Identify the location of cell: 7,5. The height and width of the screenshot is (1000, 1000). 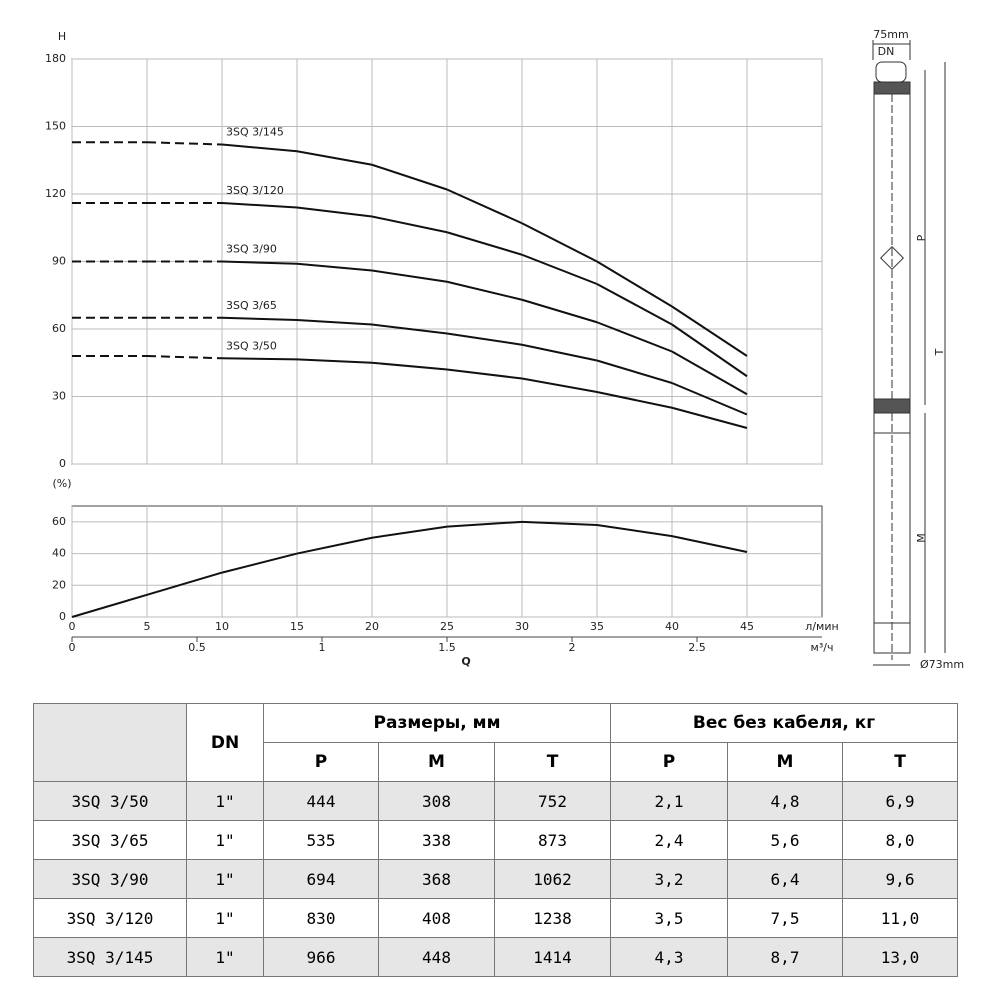
(785, 918).